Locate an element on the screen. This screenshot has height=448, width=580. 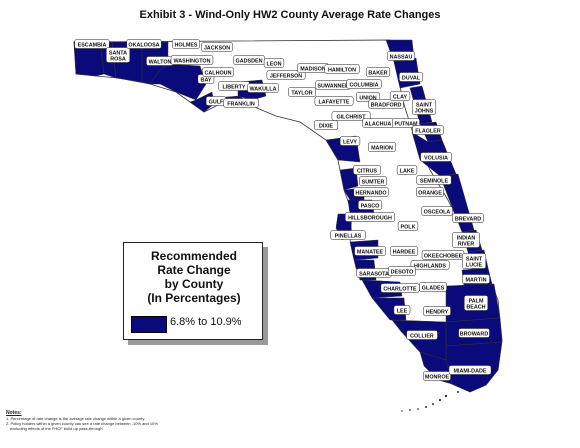
county-label-hernando: HERNANDO is located at coordinates (371, 192).